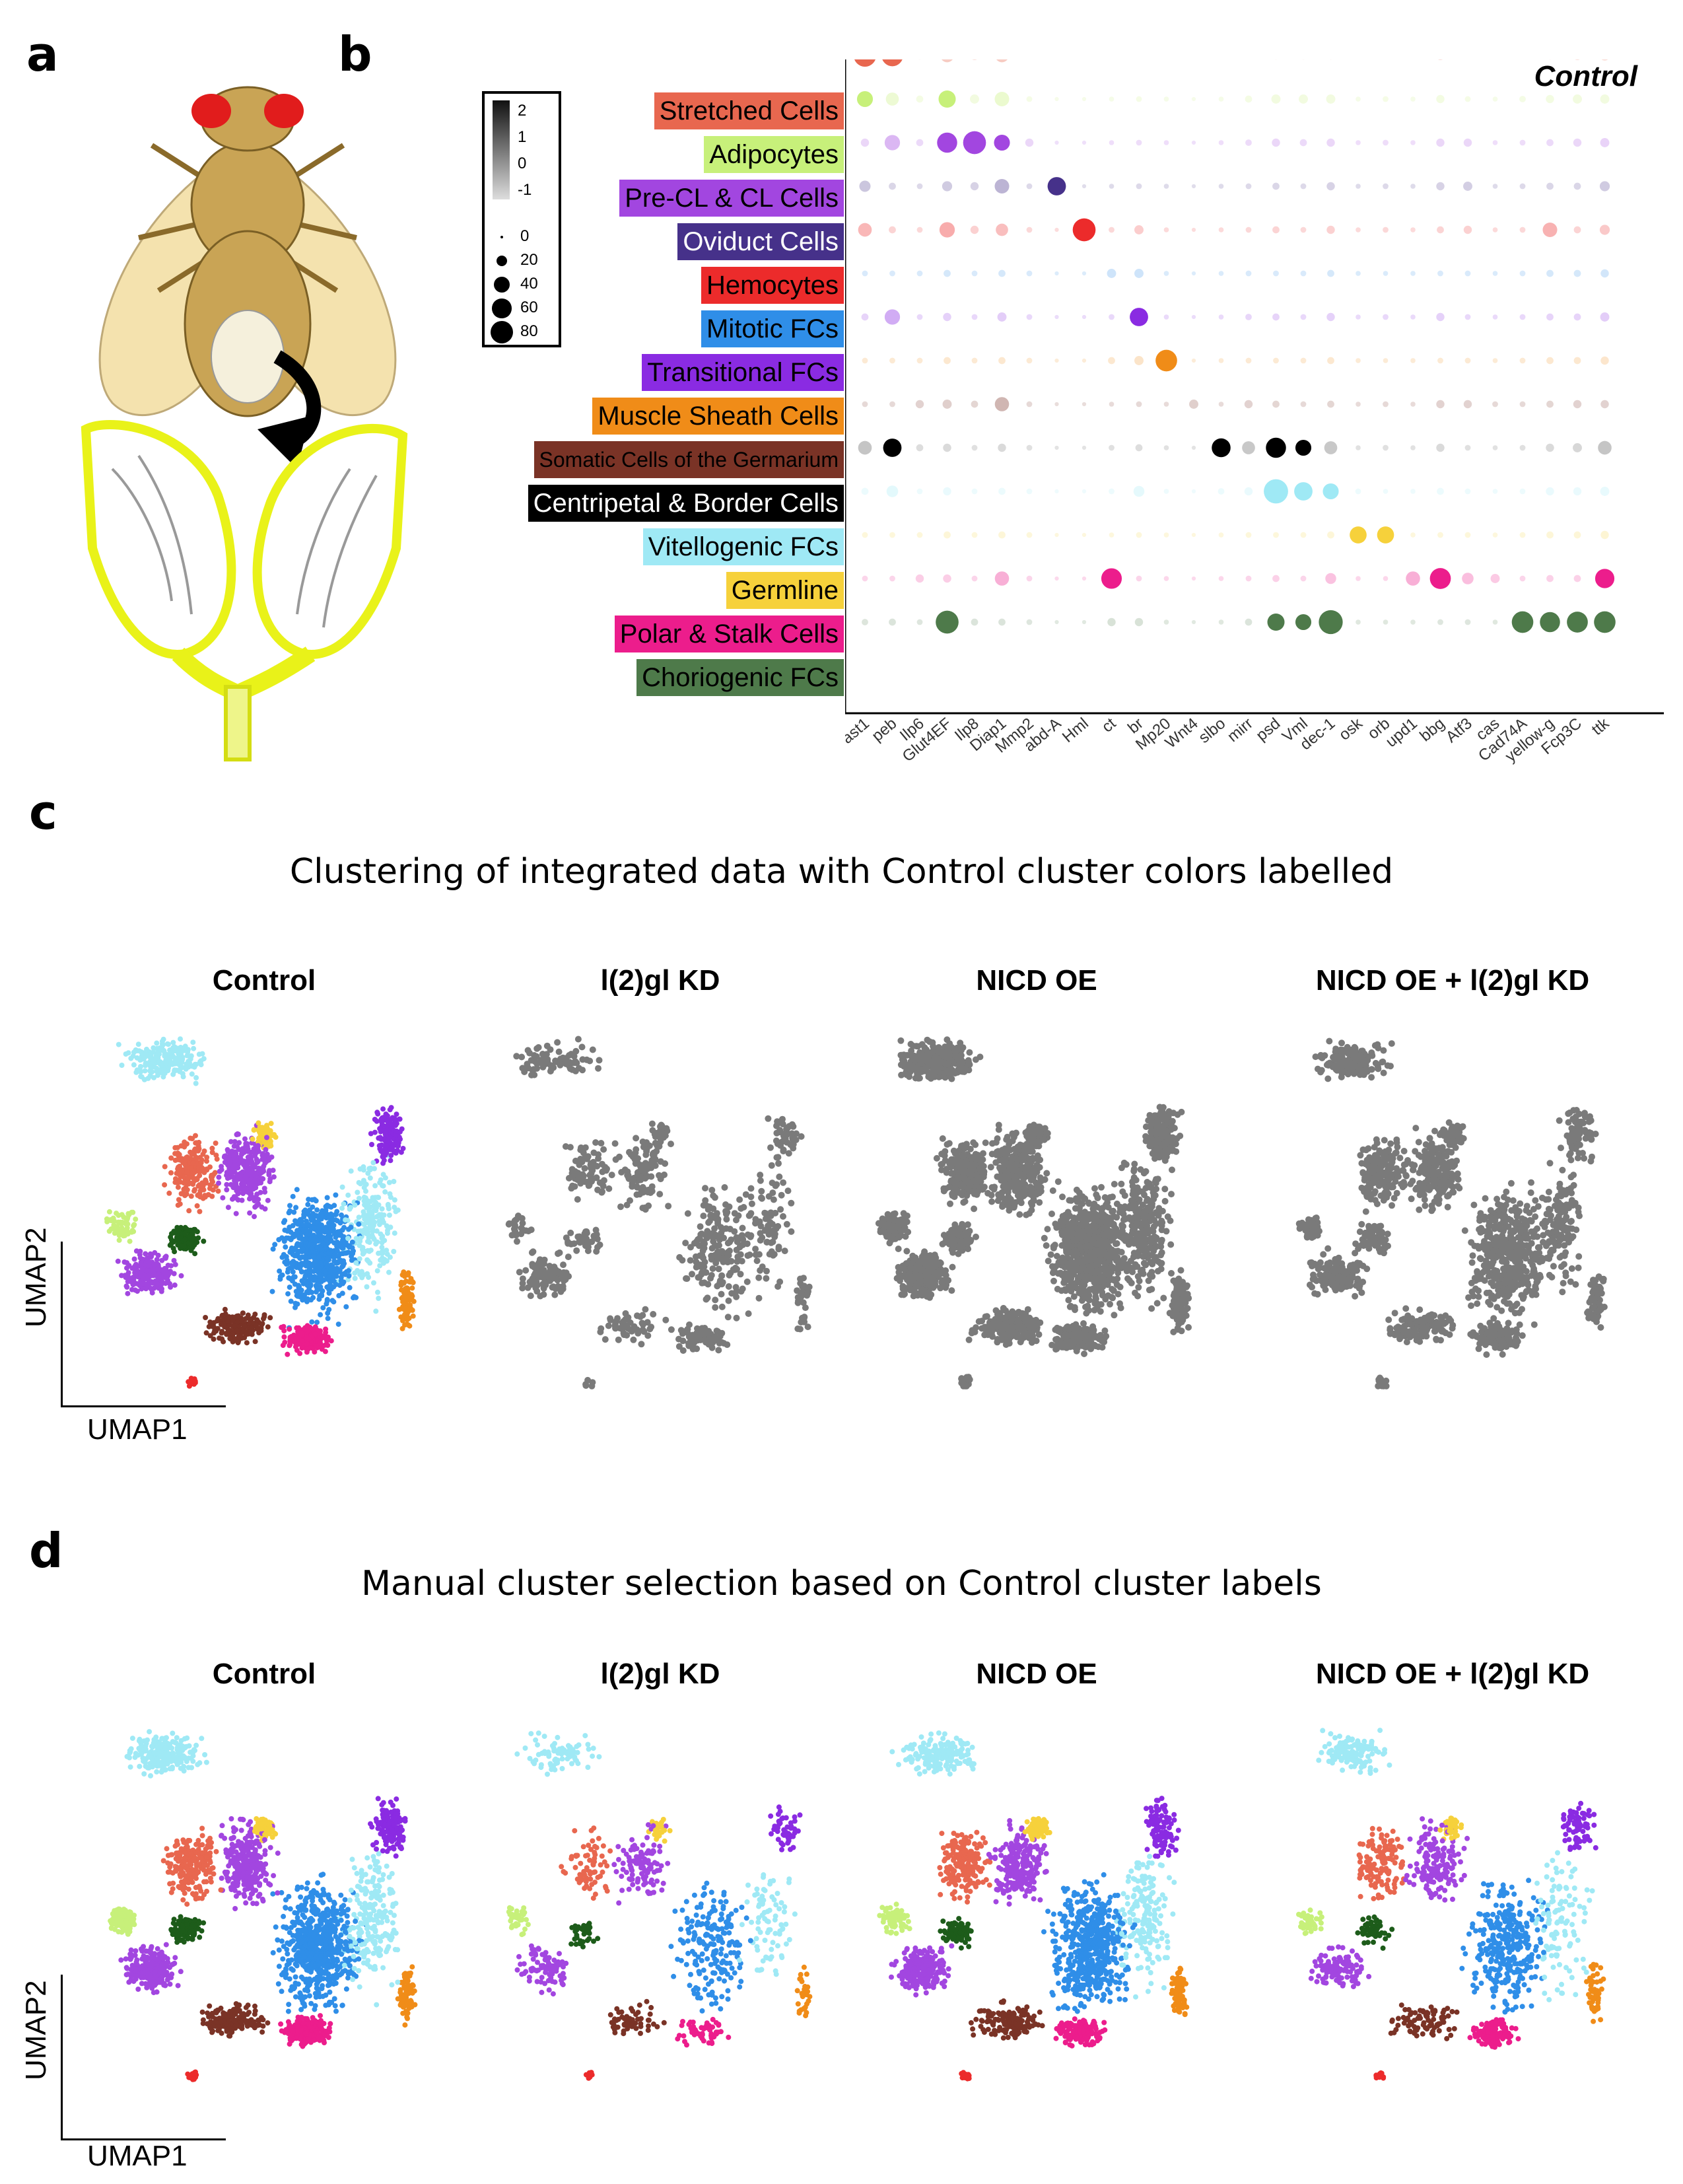  I want to click on gene-tick-label: ct, so click(1109, 725).